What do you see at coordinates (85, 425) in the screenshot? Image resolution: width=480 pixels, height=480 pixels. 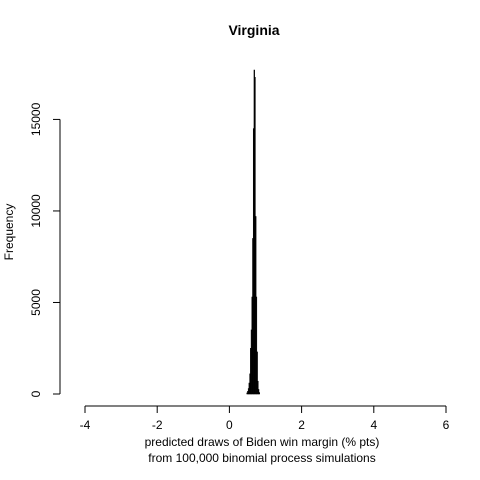 I see `x-tick-label: -4` at bounding box center [85, 425].